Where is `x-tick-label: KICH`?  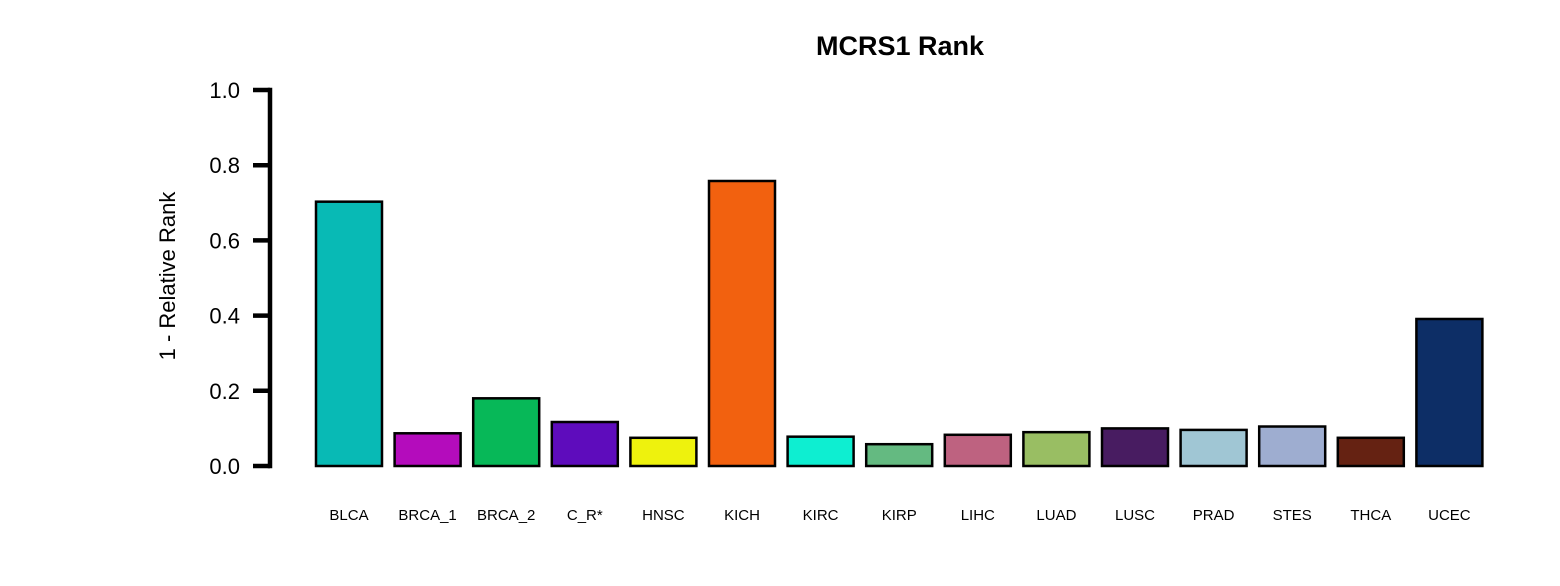
x-tick-label: KICH is located at coordinates (742, 515).